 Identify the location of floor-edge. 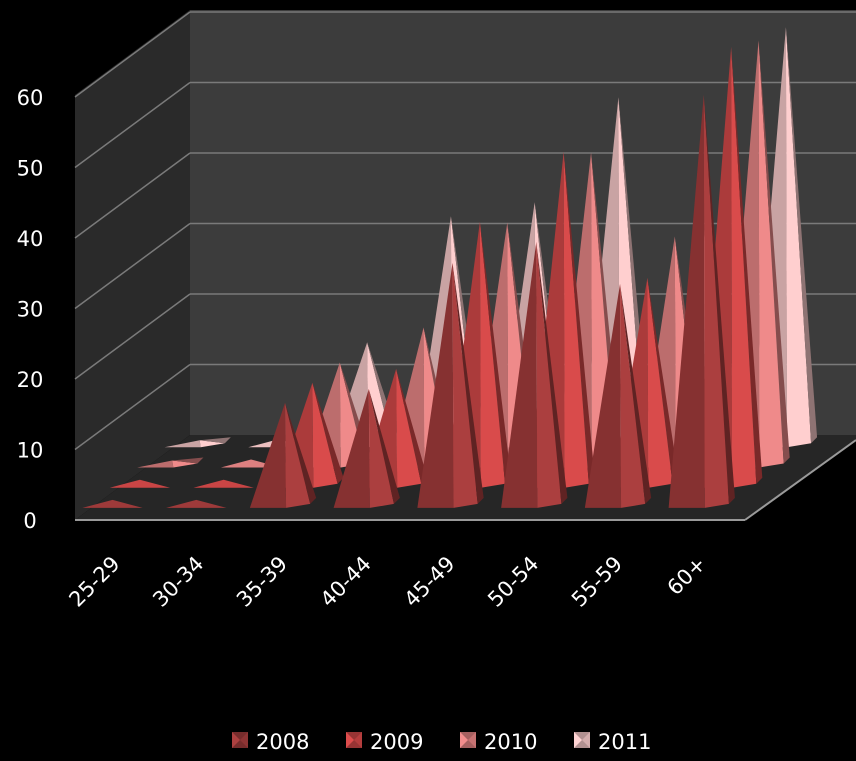
(800, 480).